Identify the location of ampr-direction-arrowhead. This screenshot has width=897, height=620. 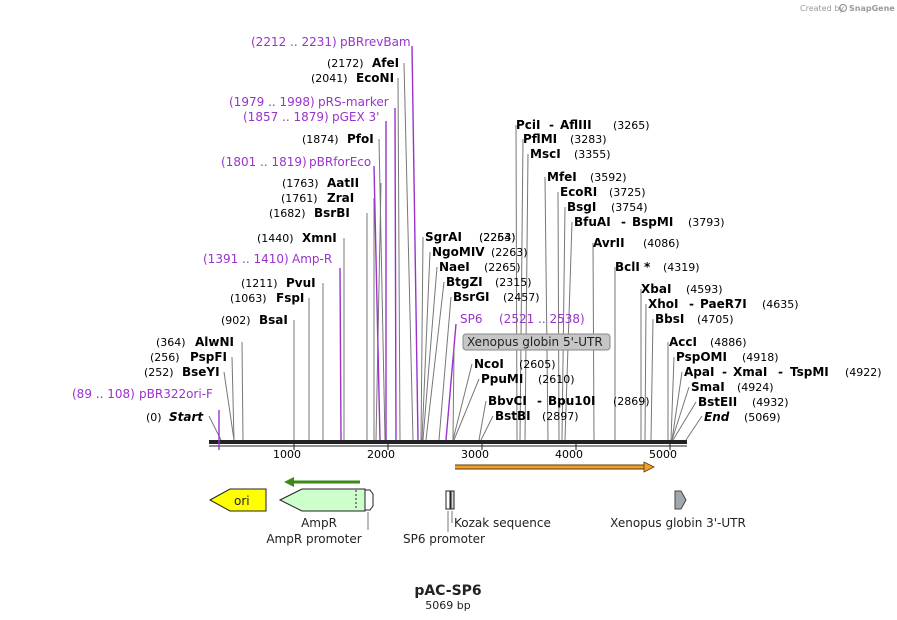
(289, 482).